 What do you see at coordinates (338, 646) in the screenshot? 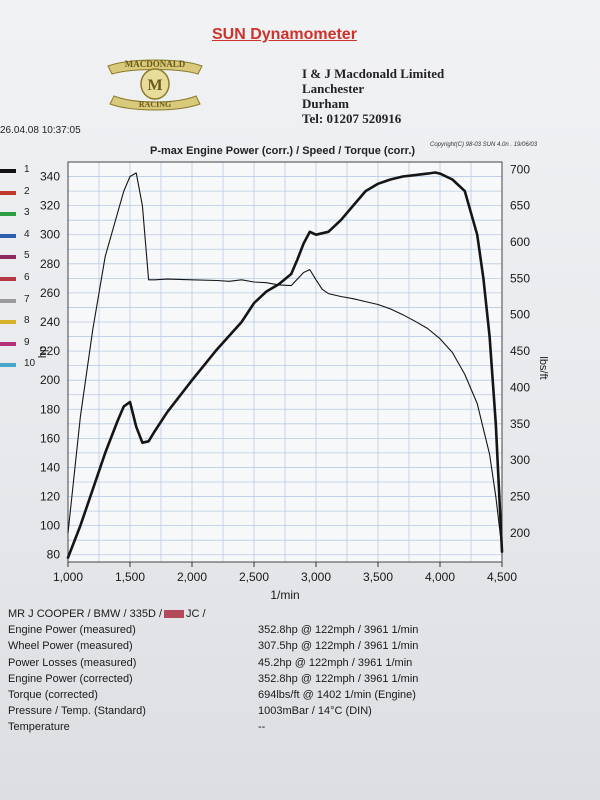
I see `info-value: 307.5hp @ 122mph / 3961 1/min` at bounding box center [338, 646].